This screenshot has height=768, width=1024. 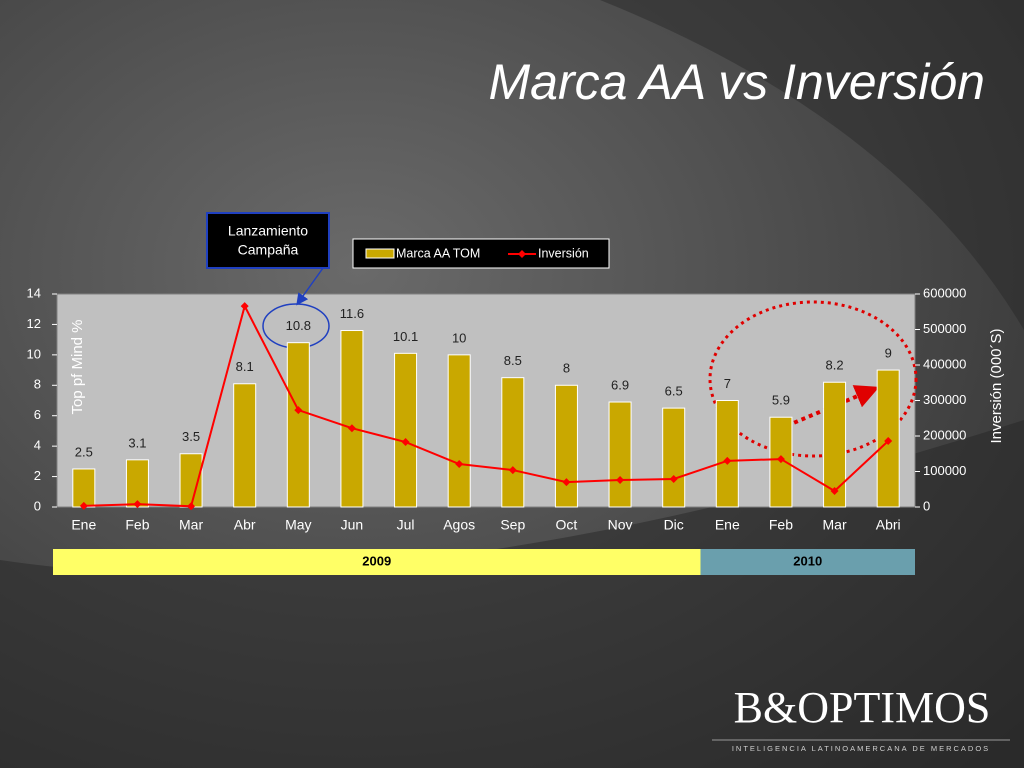 I want to click on logo-name: B&OPTIMOS, so click(x=862, y=707).